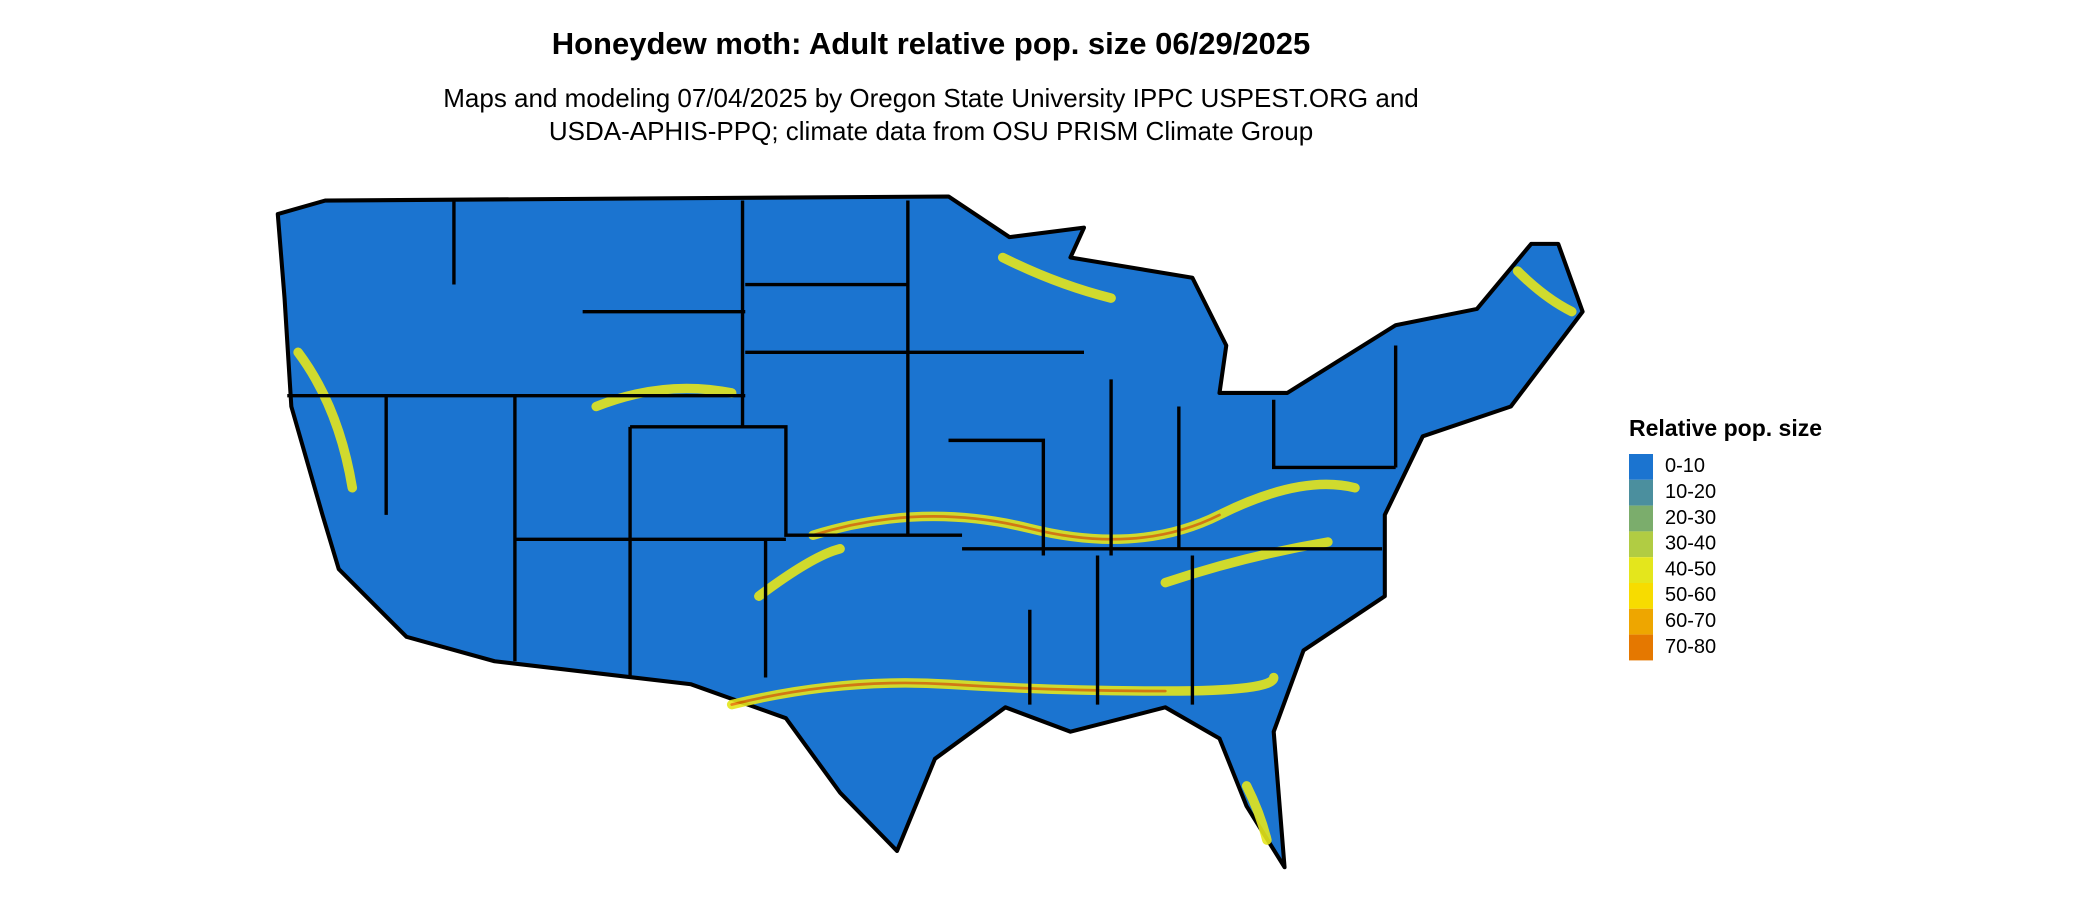 The width and height of the screenshot is (2100, 897). I want to click on legend-label: 60-70, so click(1690, 621).